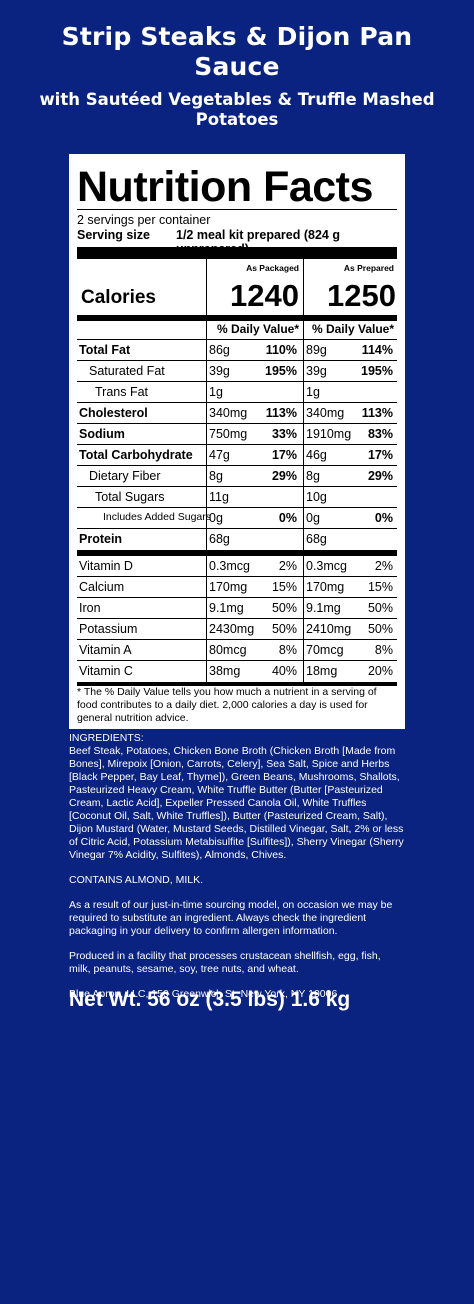 Image resolution: width=474 pixels, height=1304 pixels. I want to click on packaged-amount: 1g, so click(216, 392).